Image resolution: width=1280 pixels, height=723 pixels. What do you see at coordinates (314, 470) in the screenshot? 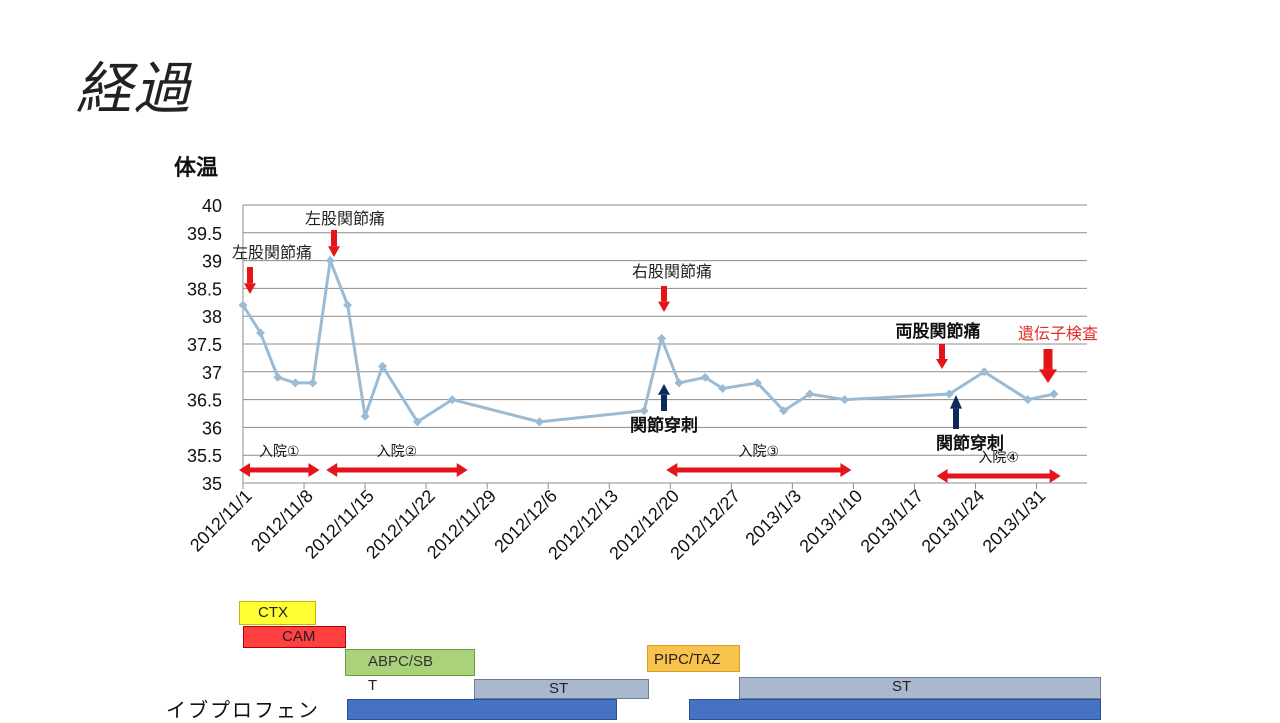
I see `admission-1-arrow-head-right` at bounding box center [314, 470].